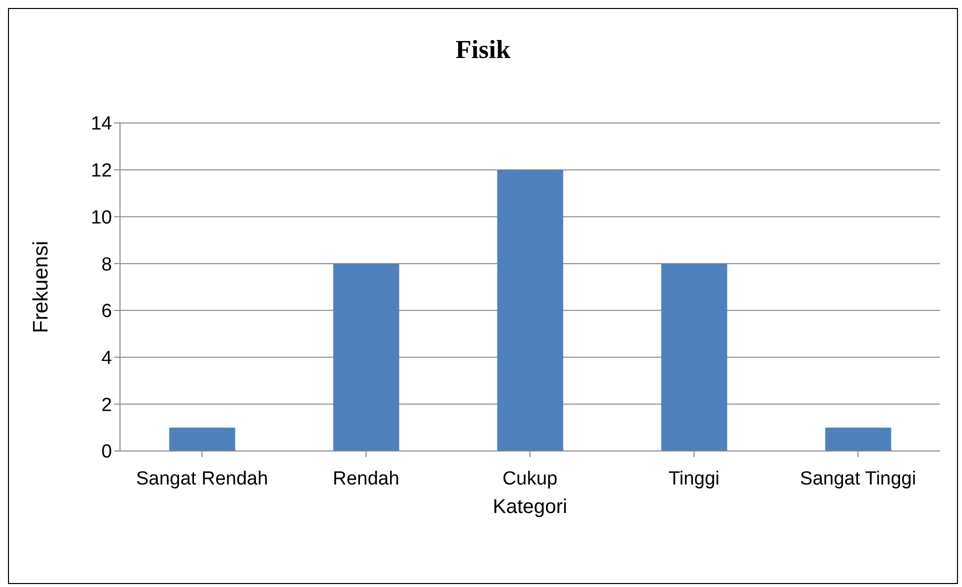  What do you see at coordinates (106, 311) in the screenshot?
I see `y-tick-label: 6` at bounding box center [106, 311].